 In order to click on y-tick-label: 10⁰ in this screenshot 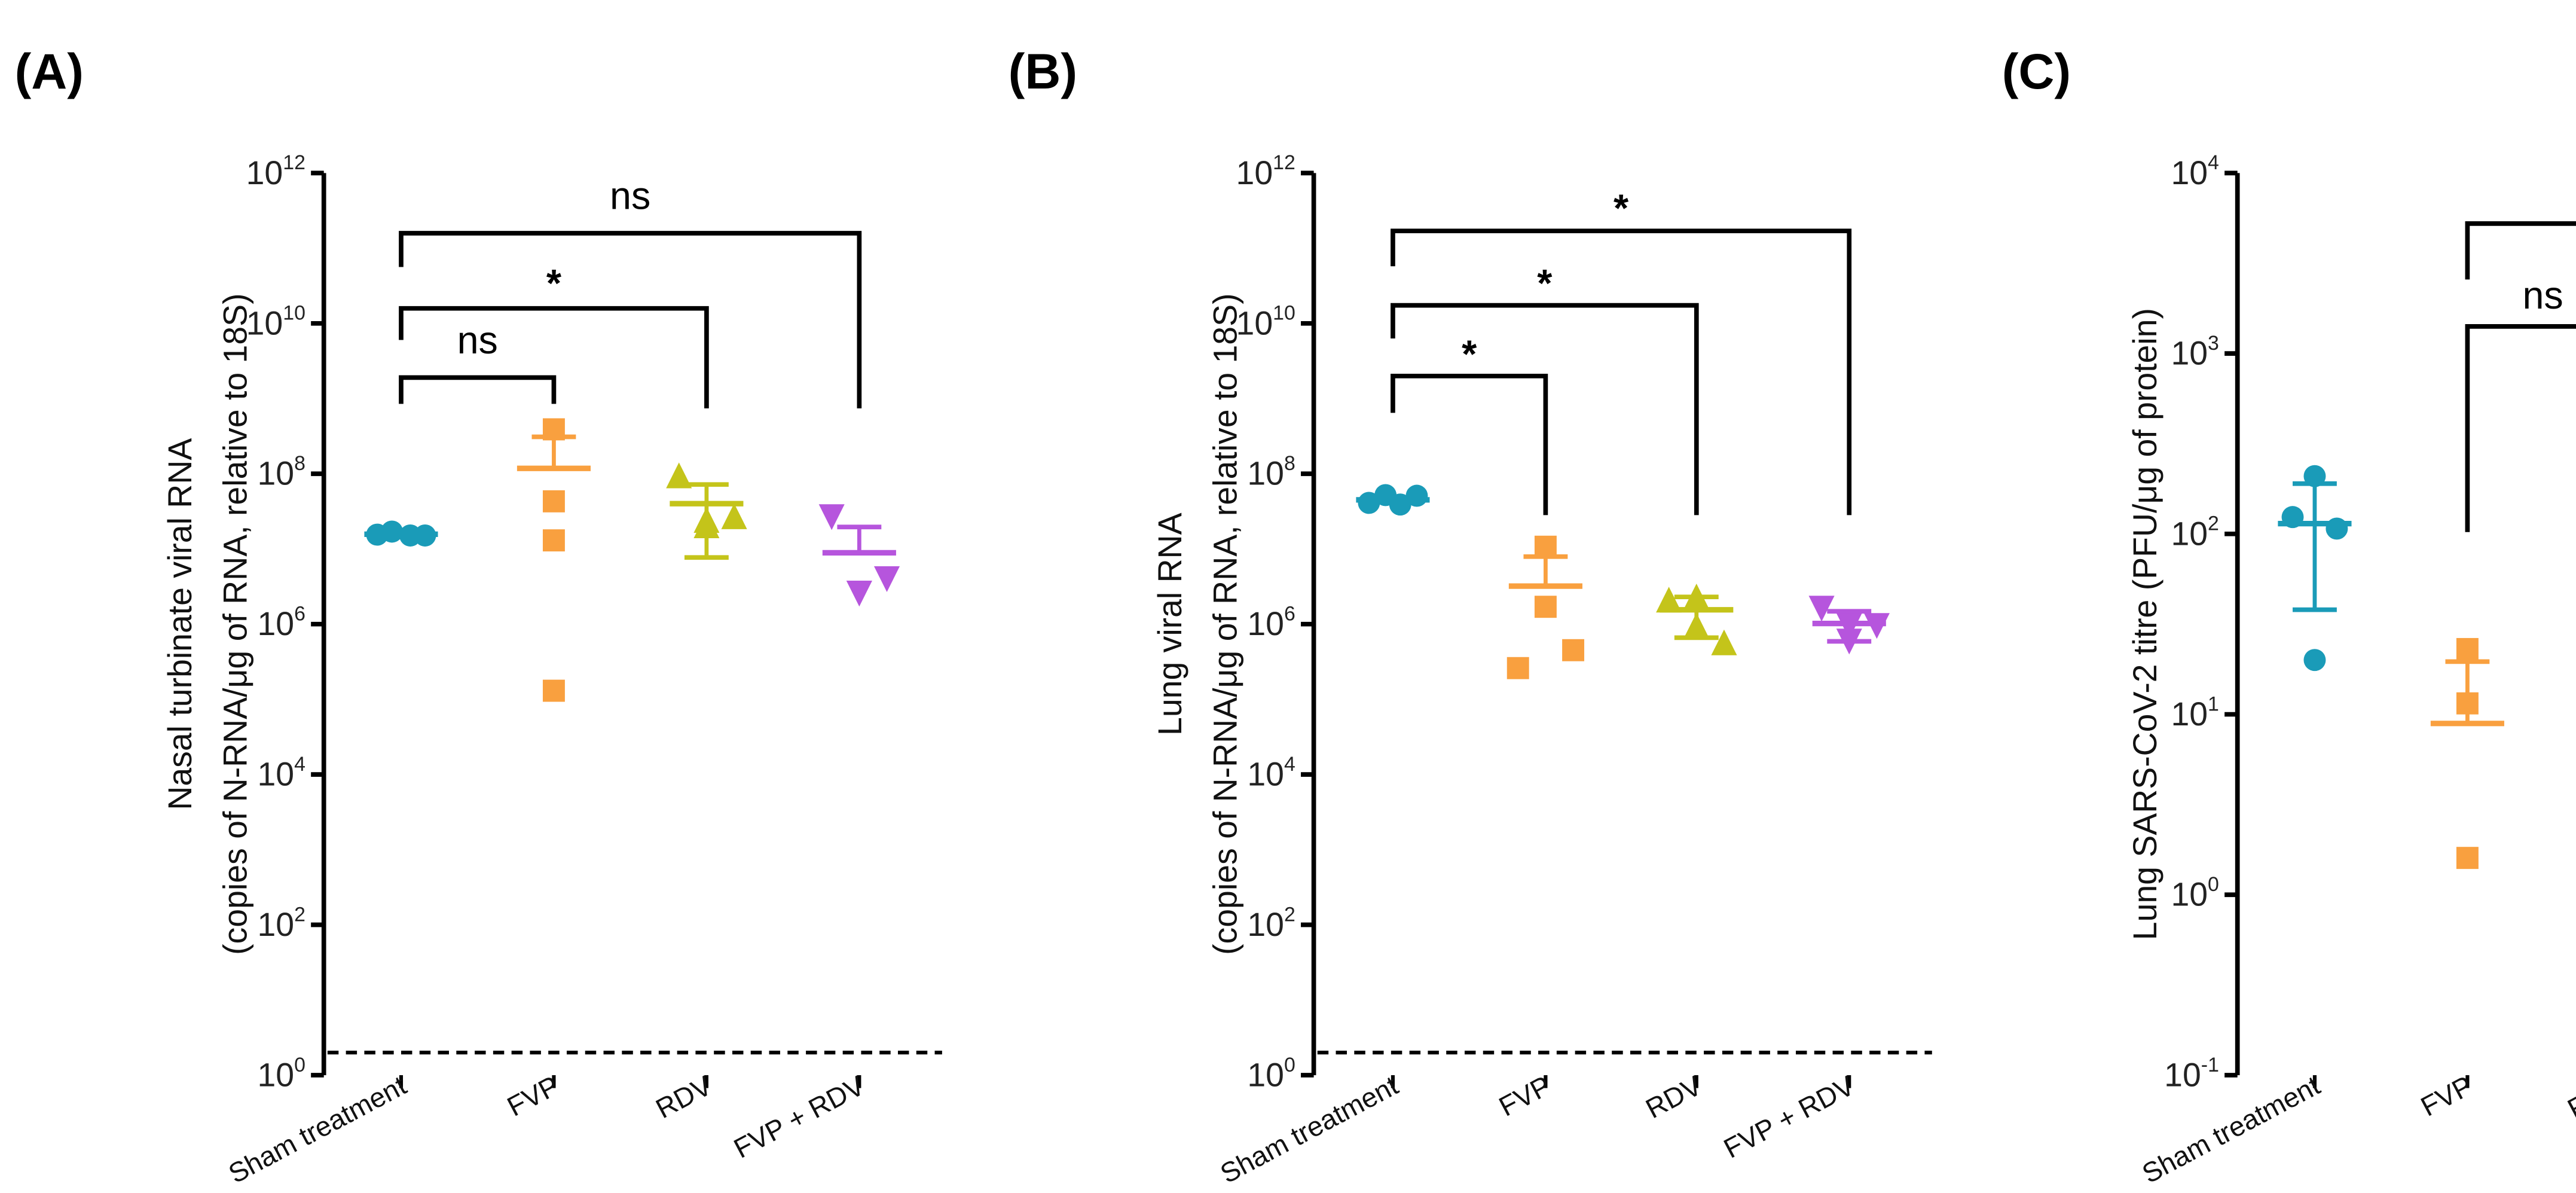, I will do `click(281, 1074)`.